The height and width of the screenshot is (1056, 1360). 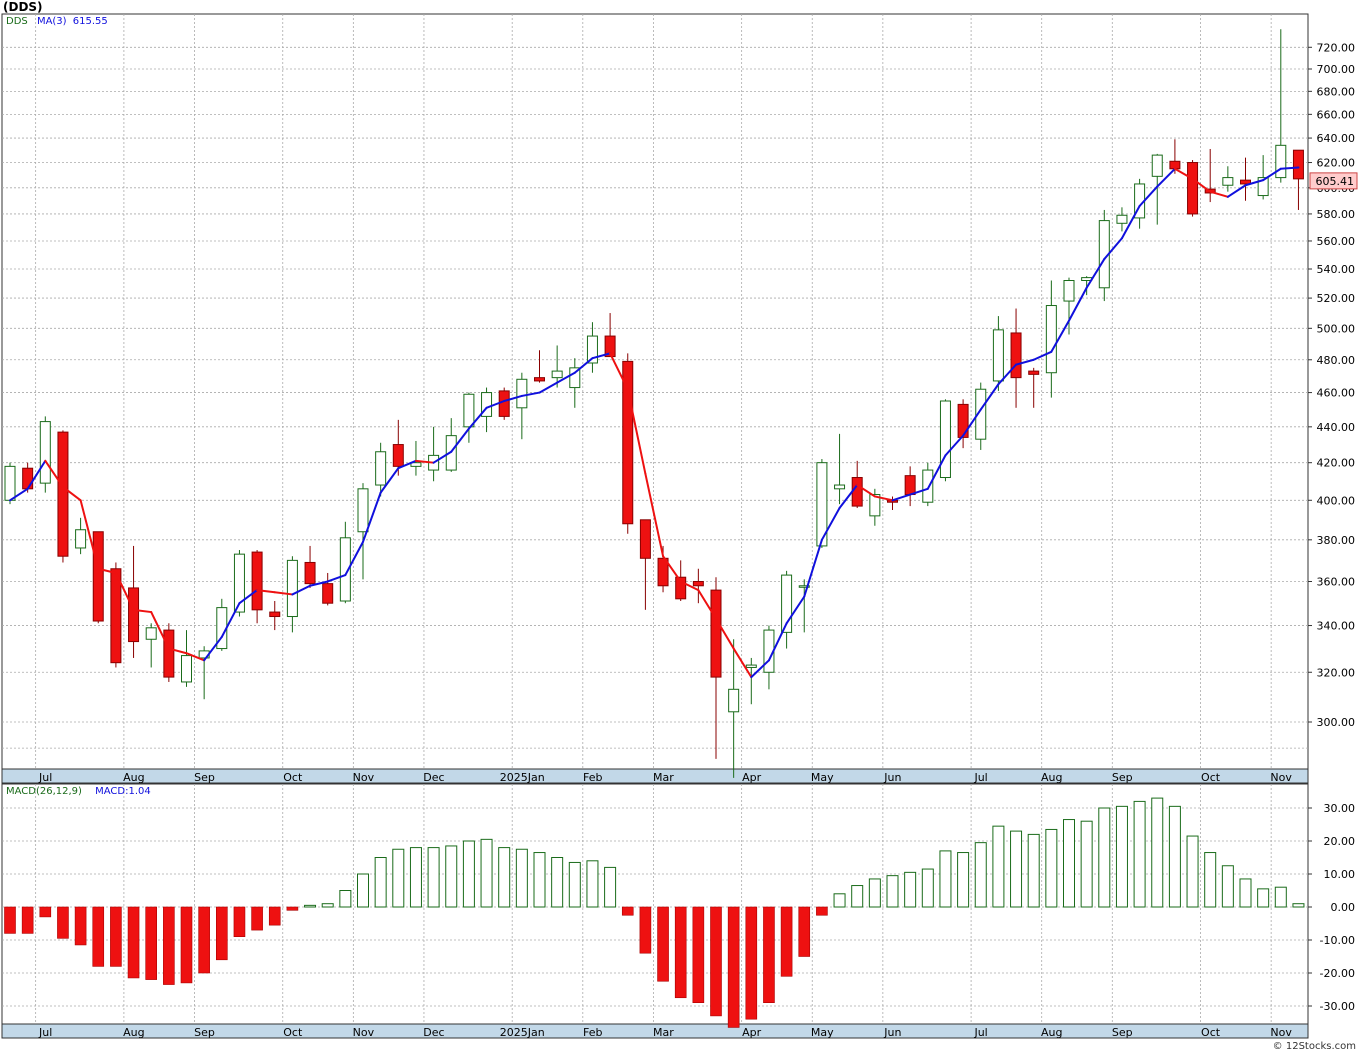 What do you see at coordinates (1336, 328) in the screenshot?
I see `price-axis-label: 500.00` at bounding box center [1336, 328].